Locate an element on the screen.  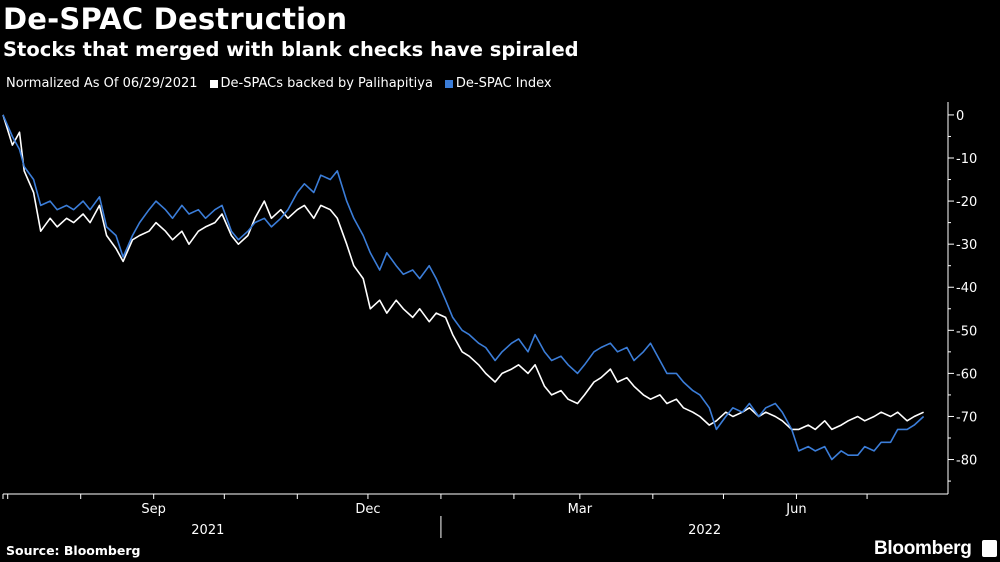
legend-label-despac-index: De-SPAC Index is located at coordinates (503, 83).